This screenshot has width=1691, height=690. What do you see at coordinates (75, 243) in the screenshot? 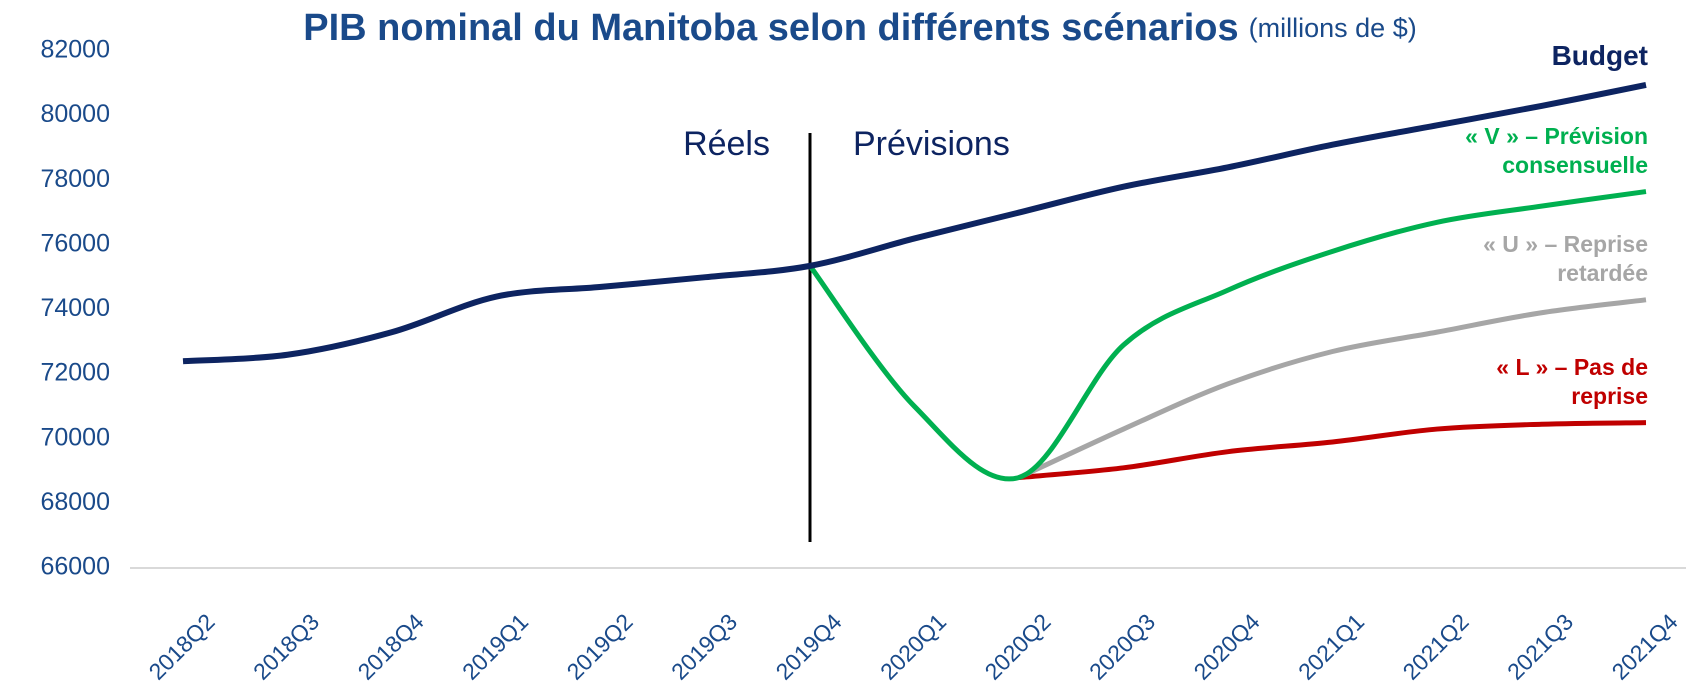
I see `y-tick-label: 76000` at bounding box center [75, 243].